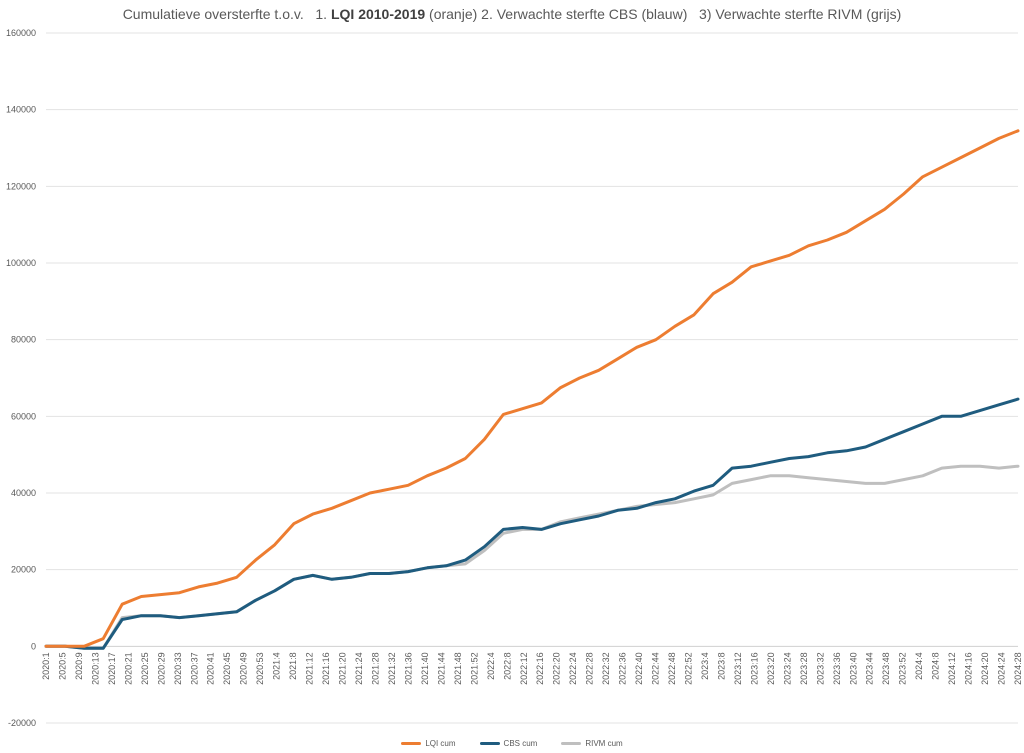 This screenshot has height=753, width=1024. Describe the element at coordinates (440, 743) in the screenshot. I see `legend-label: LQI cum` at that location.